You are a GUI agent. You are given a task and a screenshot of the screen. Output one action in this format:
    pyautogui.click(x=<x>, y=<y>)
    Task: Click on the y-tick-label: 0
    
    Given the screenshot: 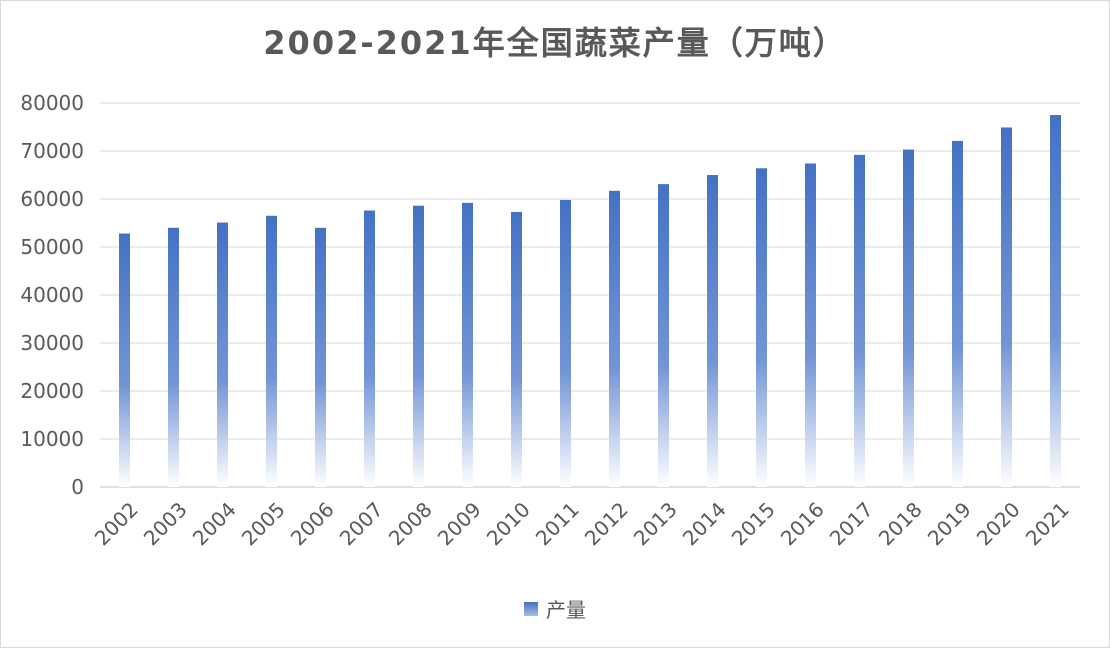 What is the action you would take?
    pyautogui.click(x=77, y=487)
    